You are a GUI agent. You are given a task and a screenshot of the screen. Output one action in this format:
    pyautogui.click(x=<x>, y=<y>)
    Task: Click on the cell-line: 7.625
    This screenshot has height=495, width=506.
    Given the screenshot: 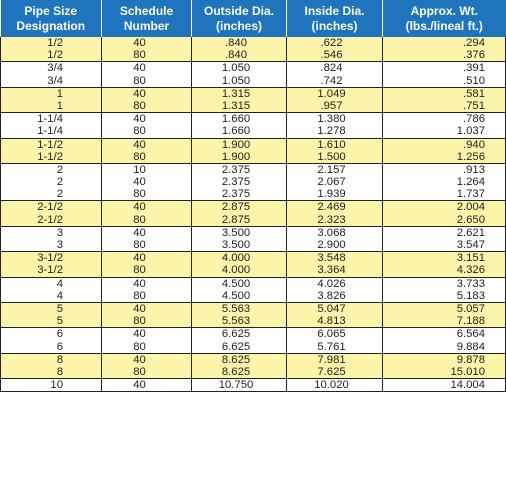 What is the action you would take?
    pyautogui.click(x=331, y=371)
    